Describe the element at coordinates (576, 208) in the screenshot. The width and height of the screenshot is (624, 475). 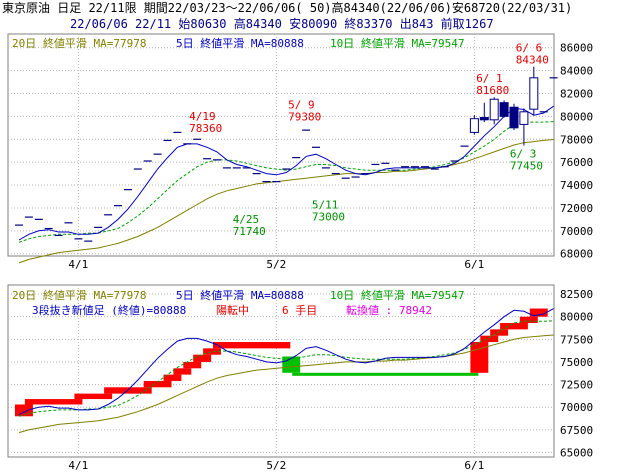
I see `price-y-tick-label: 72000` at that location.